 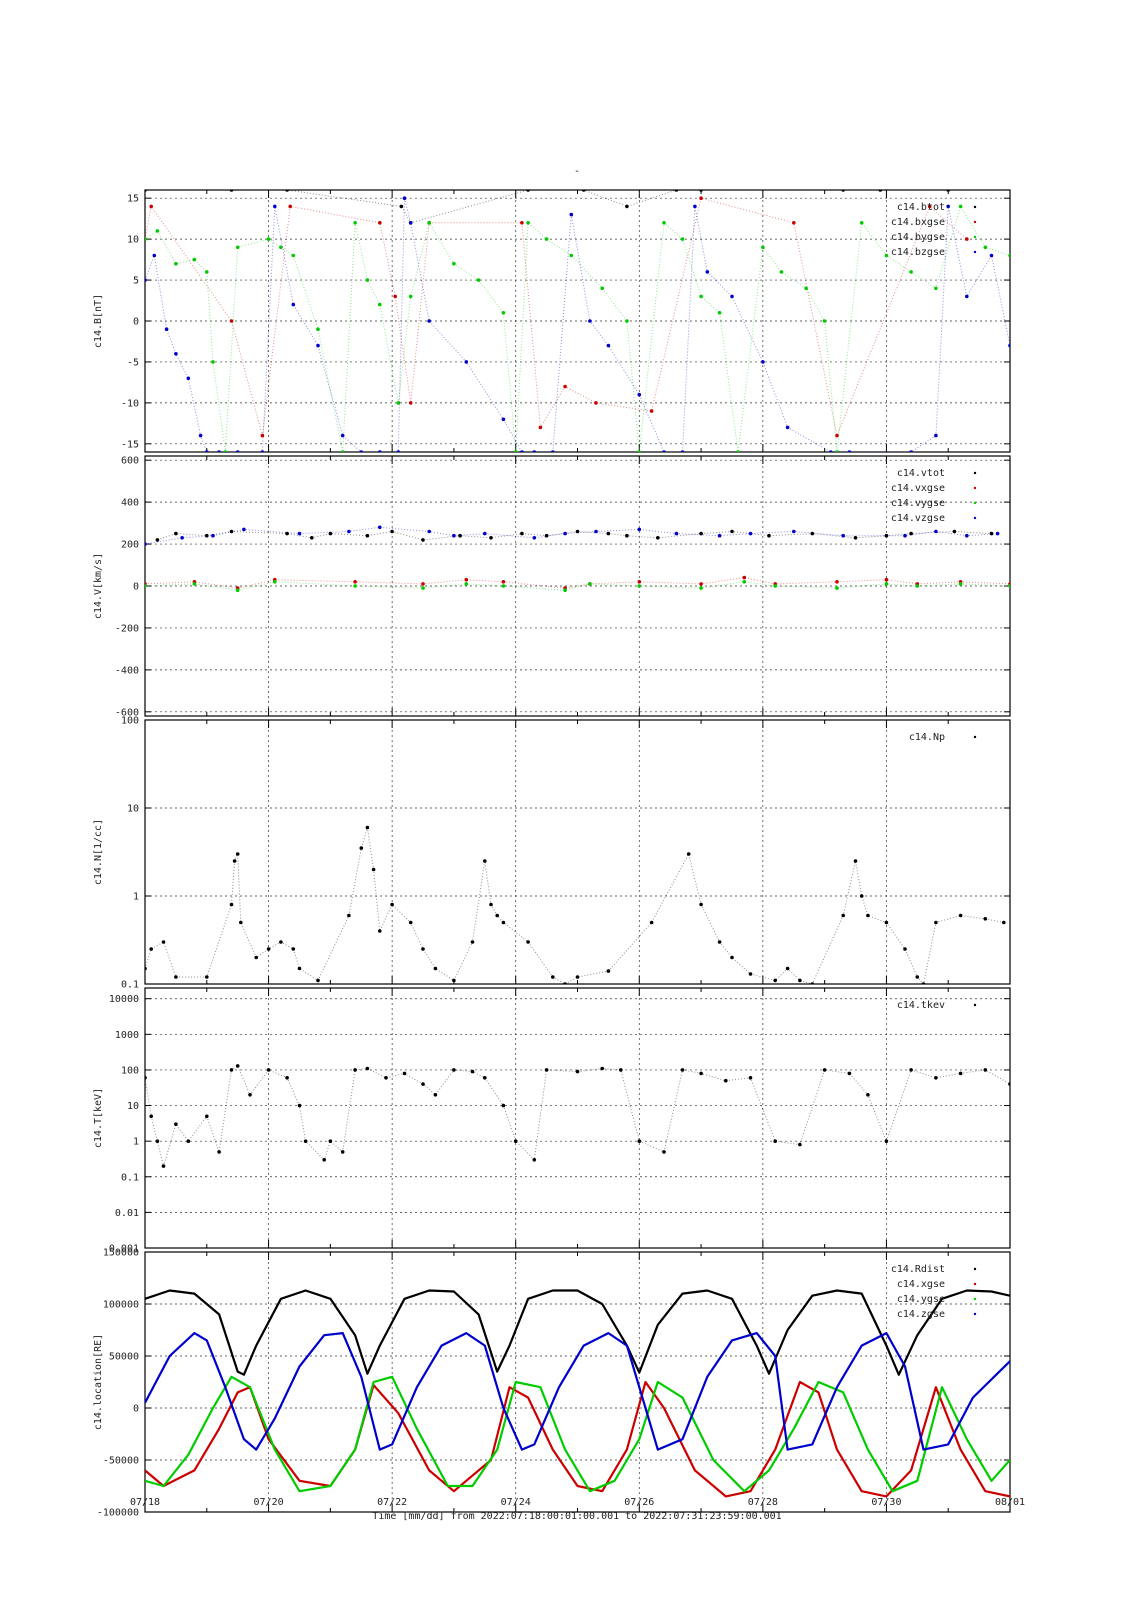 I want to click on panel-3: 100 10 1 0.1 c14.N[1/cc] c14.Np, so click(x=552, y=853).